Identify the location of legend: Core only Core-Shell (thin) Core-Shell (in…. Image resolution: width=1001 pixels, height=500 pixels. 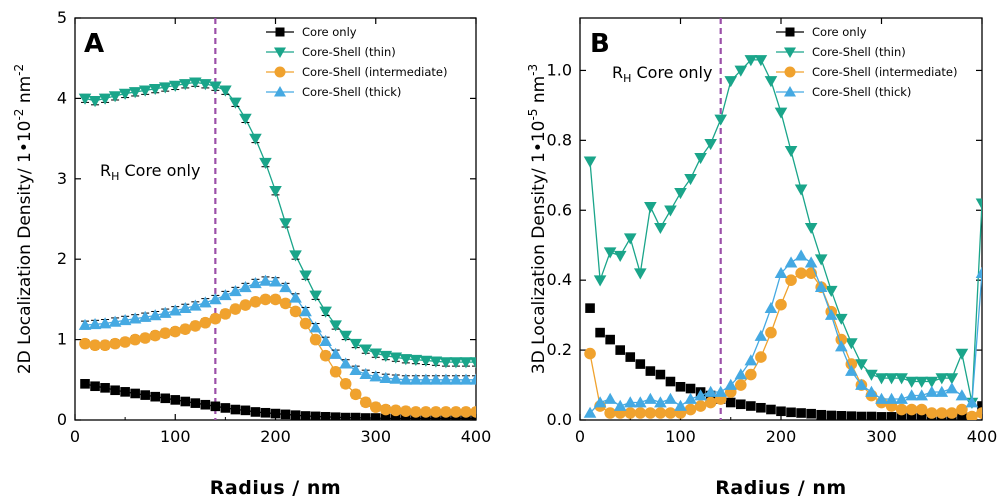
(866, 62).